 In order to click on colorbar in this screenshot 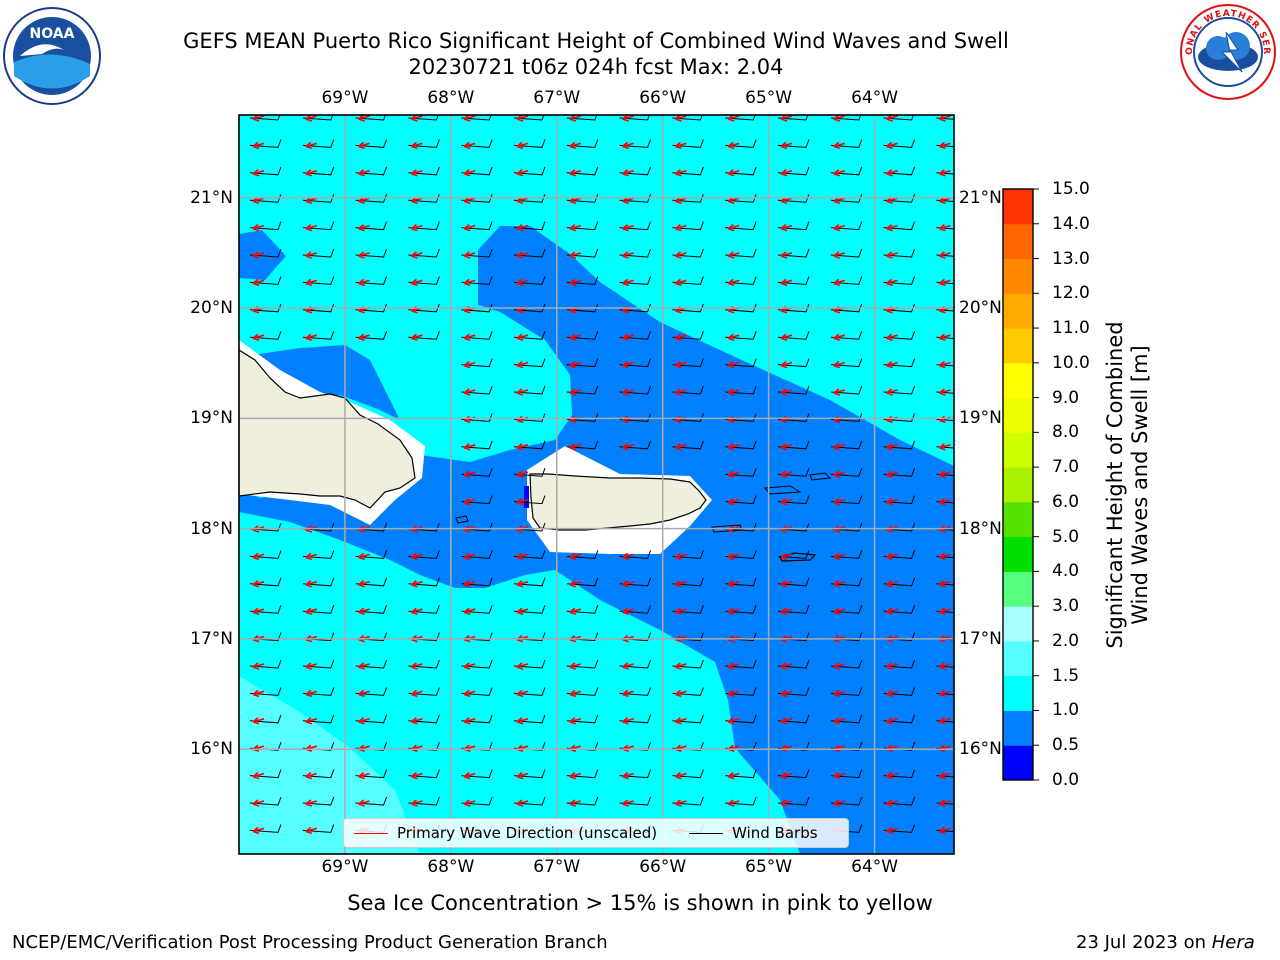, I will do `click(1020, 484)`.